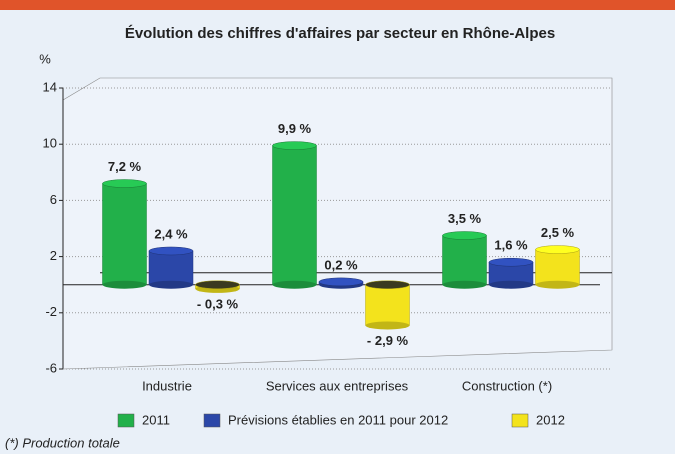 This screenshot has width=675, height=454. What do you see at coordinates (558, 232) in the screenshot?
I see `value-label: 2,5 %` at bounding box center [558, 232].